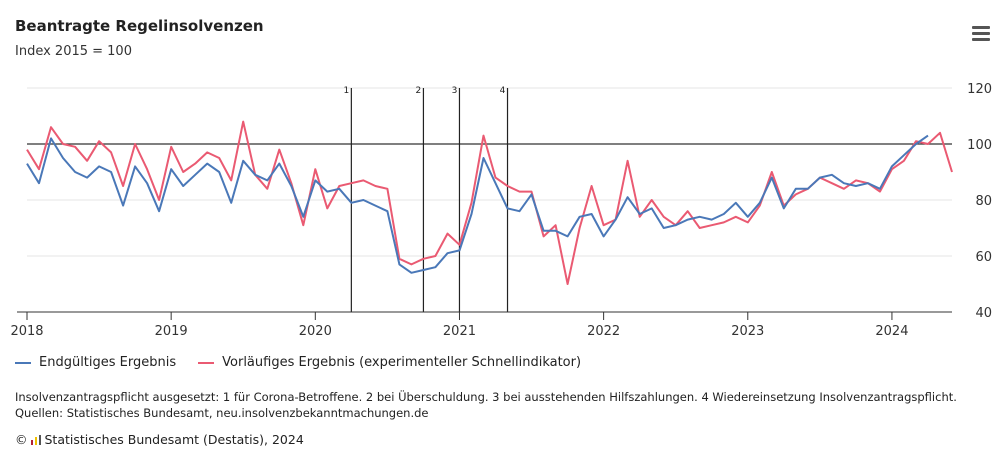  I want to click on x-tick-label: 2018, so click(26, 331).